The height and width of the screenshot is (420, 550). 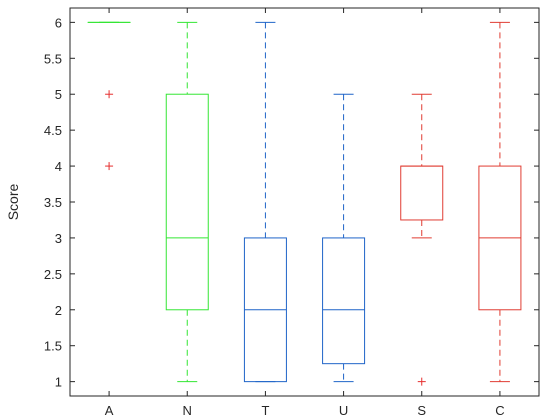 What do you see at coordinates (13, 202) in the screenshot?
I see `y-axis-title: Score` at bounding box center [13, 202].